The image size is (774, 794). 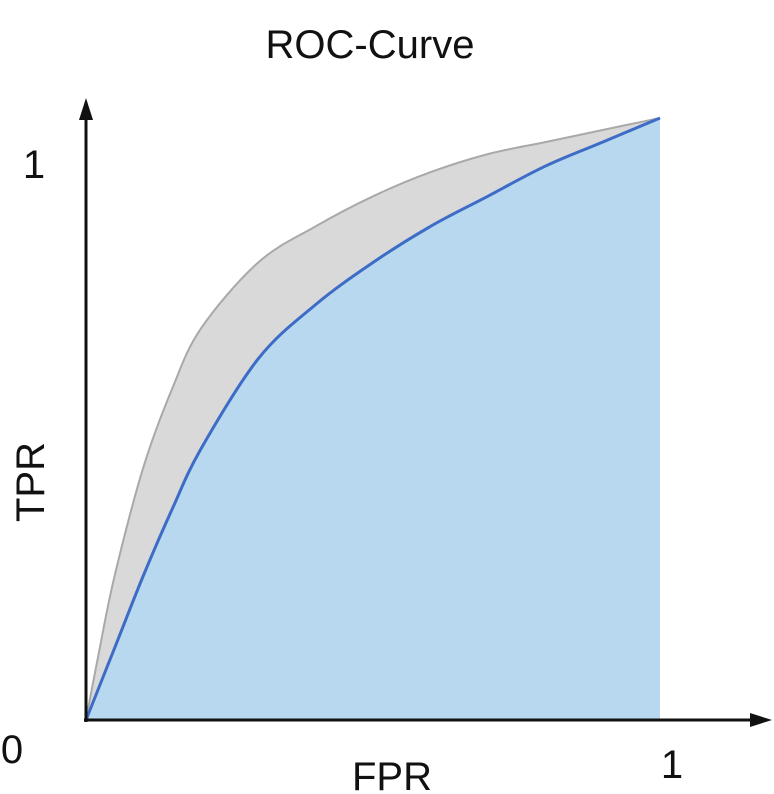 I want to click on y-axis-arrow-icon, so click(x=86, y=109).